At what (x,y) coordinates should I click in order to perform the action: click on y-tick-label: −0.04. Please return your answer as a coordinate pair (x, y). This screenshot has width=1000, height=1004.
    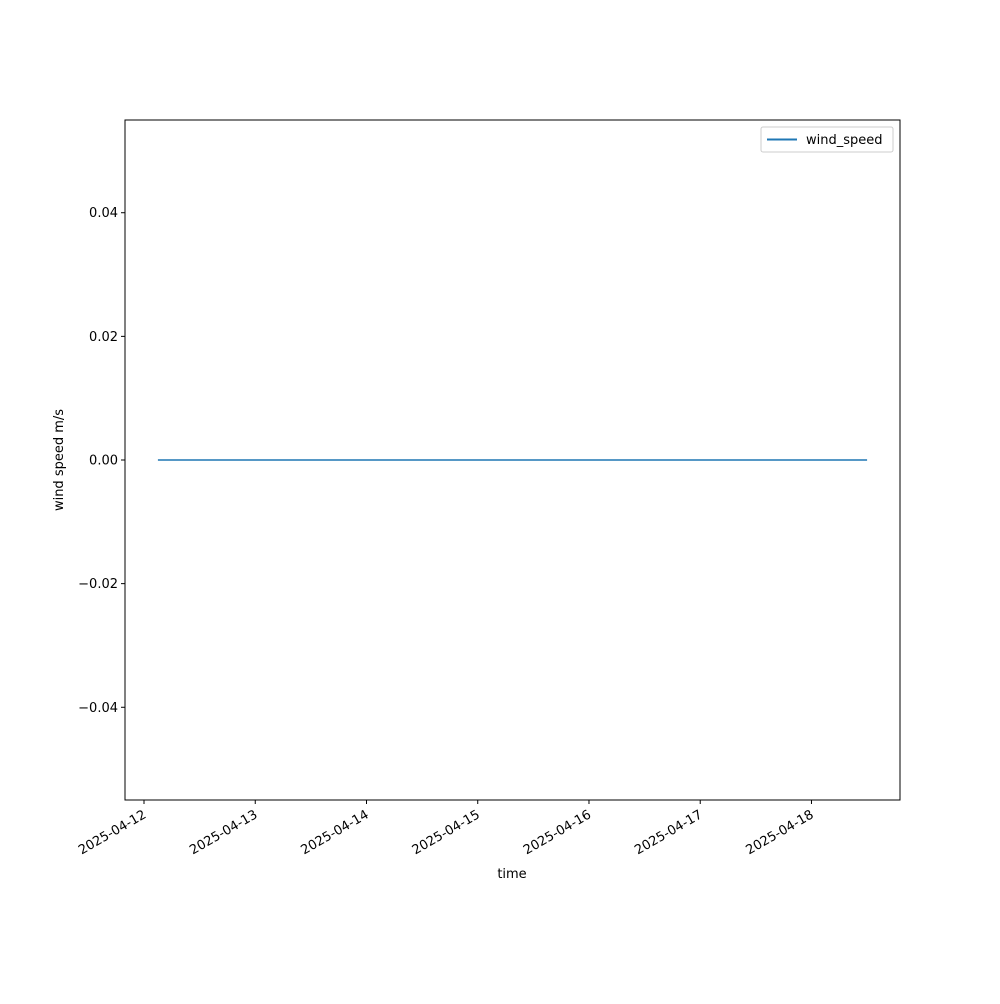
    Looking at the image, I should click on (98, 708).